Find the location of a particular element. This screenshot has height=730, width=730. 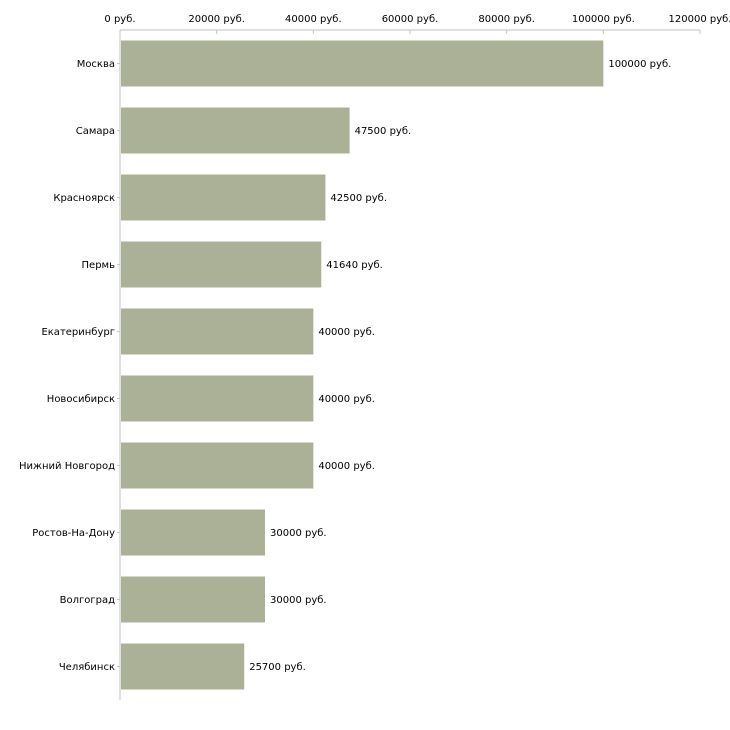

value-label: 100000 руб. is located at coordinates (639, 64).